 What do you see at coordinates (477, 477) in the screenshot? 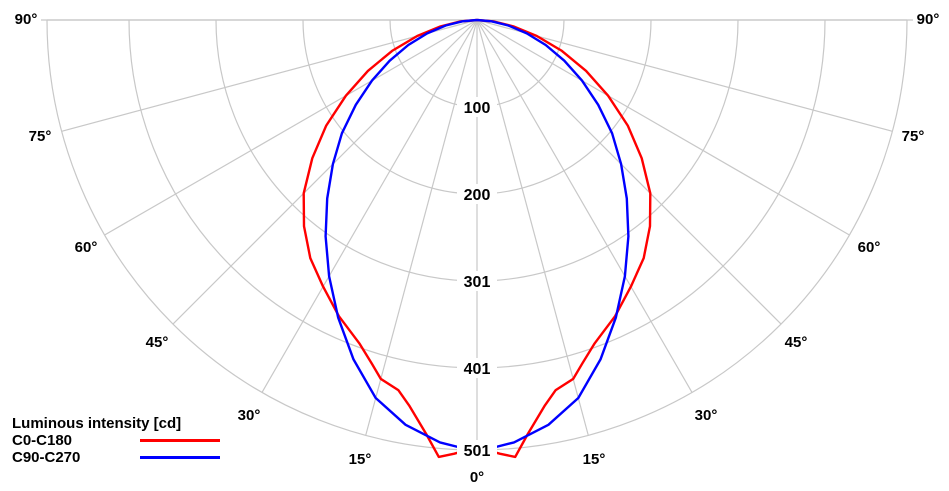
I see `angle-tick-label: 0°` at bounding box center [477, 477].